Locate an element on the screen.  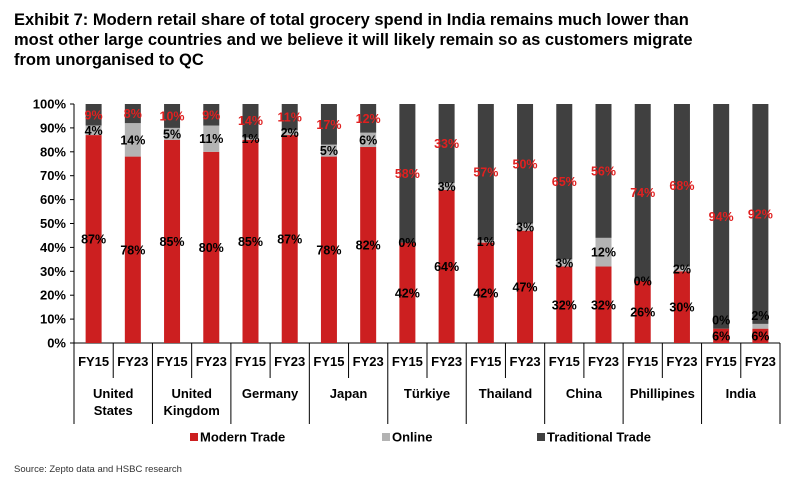
y-tick-label: 100% is located at coordinates (50, 104).